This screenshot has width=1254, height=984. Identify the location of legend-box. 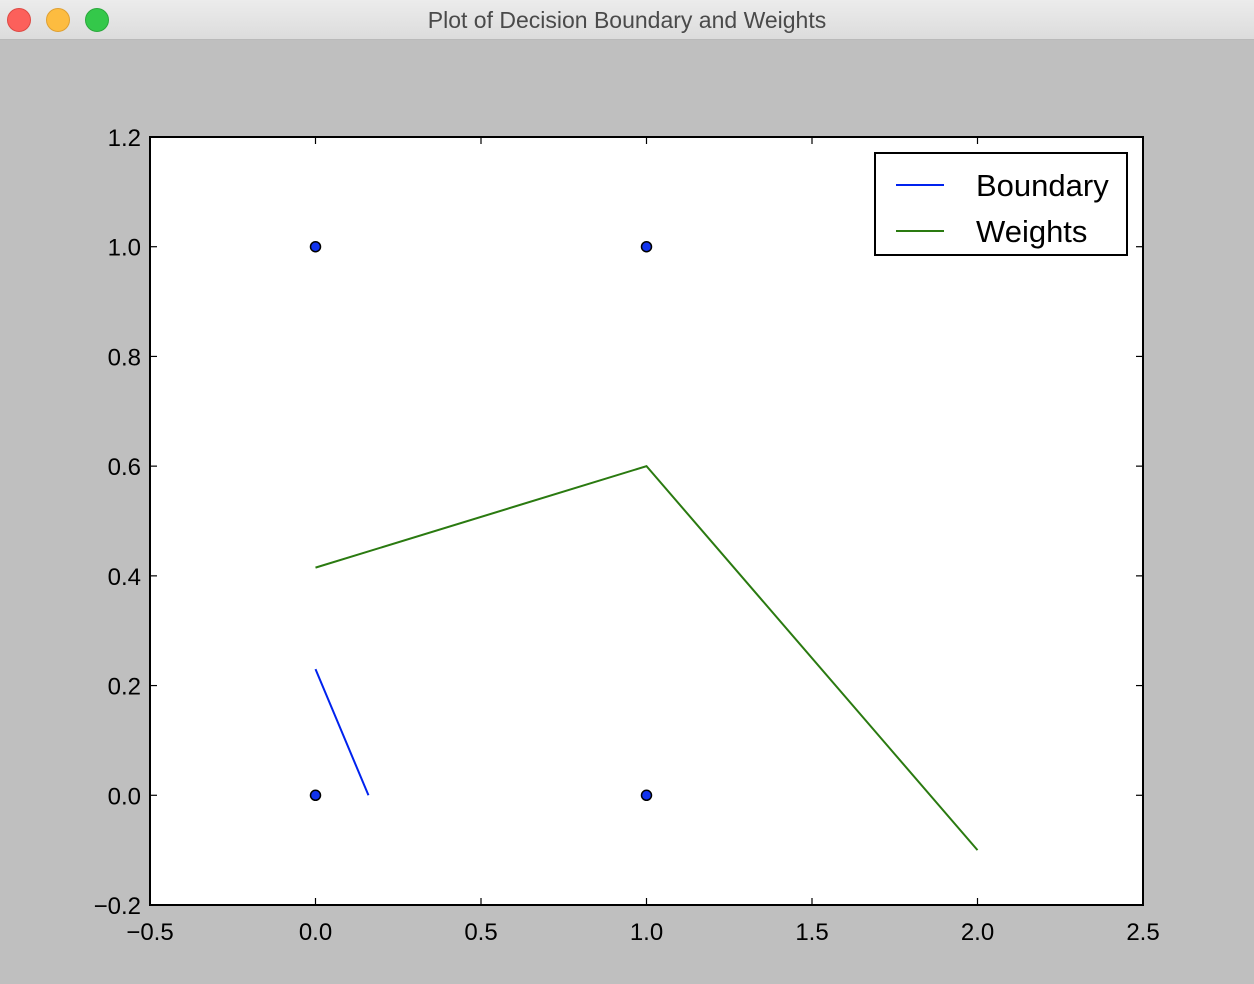
(1001, 204).